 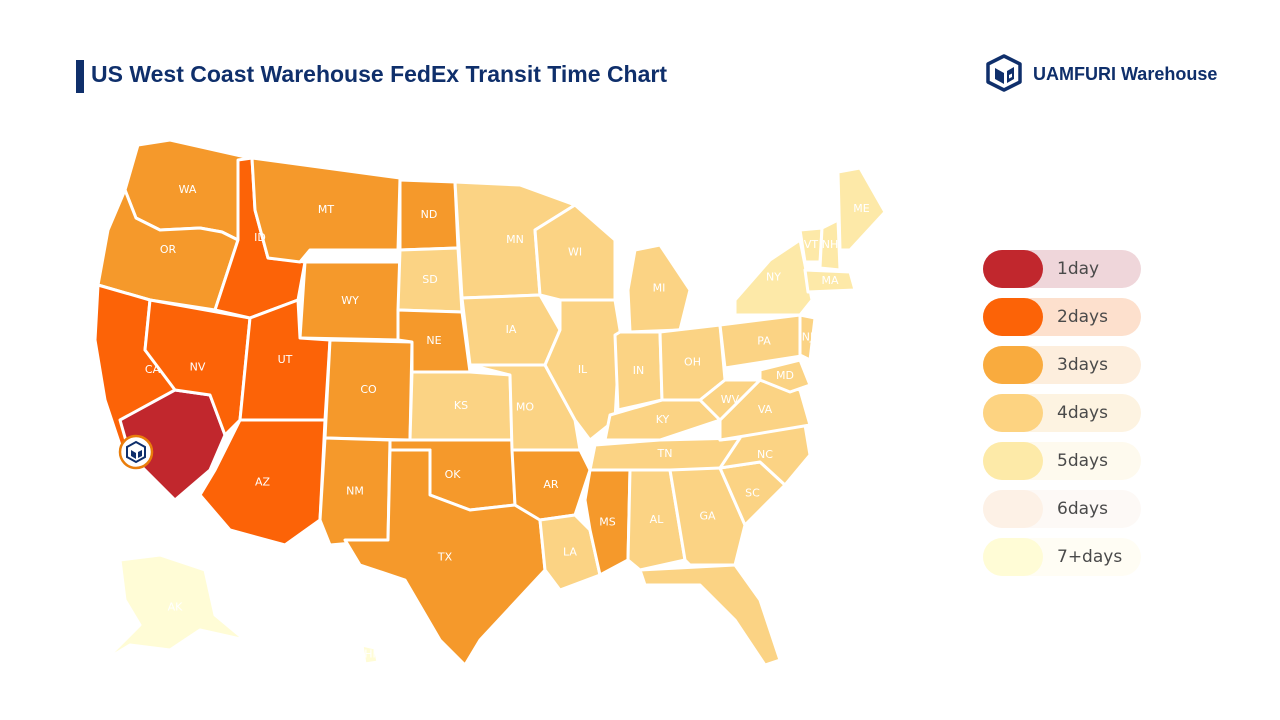 I want to click on state-label-nj: NJ, so click(x=807, y=337).